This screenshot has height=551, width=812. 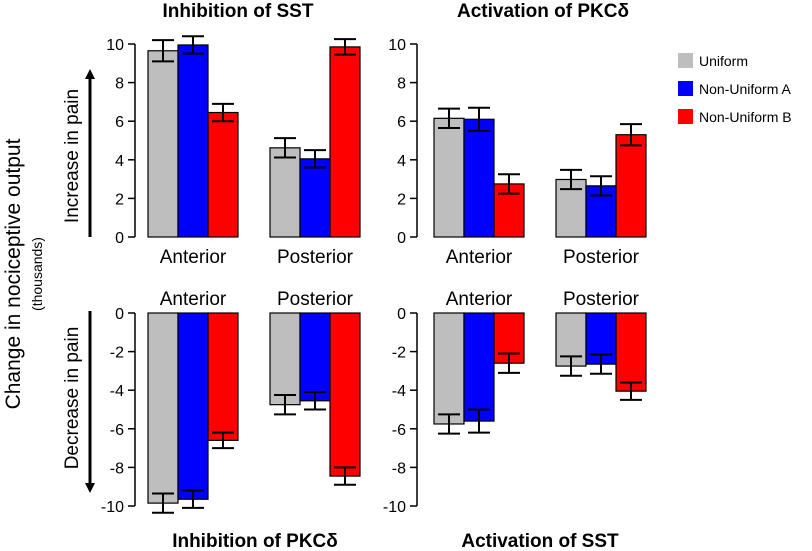 What do you see at coordinates (745, 89) in the screenshot?
I see `legend-label-non-uniform-a: Non-Uniform A` at bounding box center [745, 89].